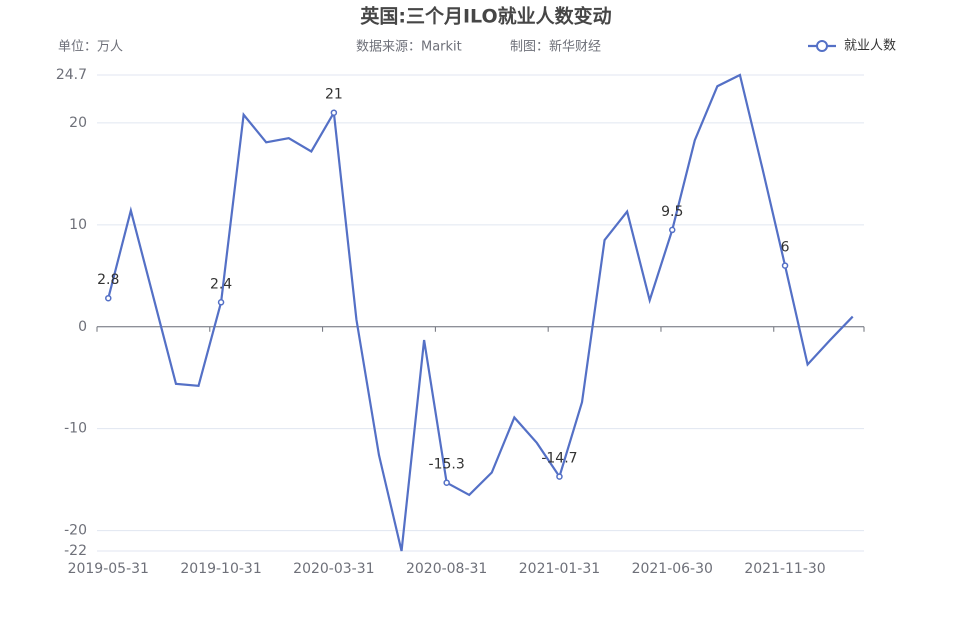  What do you see at coordinates (78, 123) in the screenshot?
I see `y-tick-label: 20` at bounding box center [78, 123].